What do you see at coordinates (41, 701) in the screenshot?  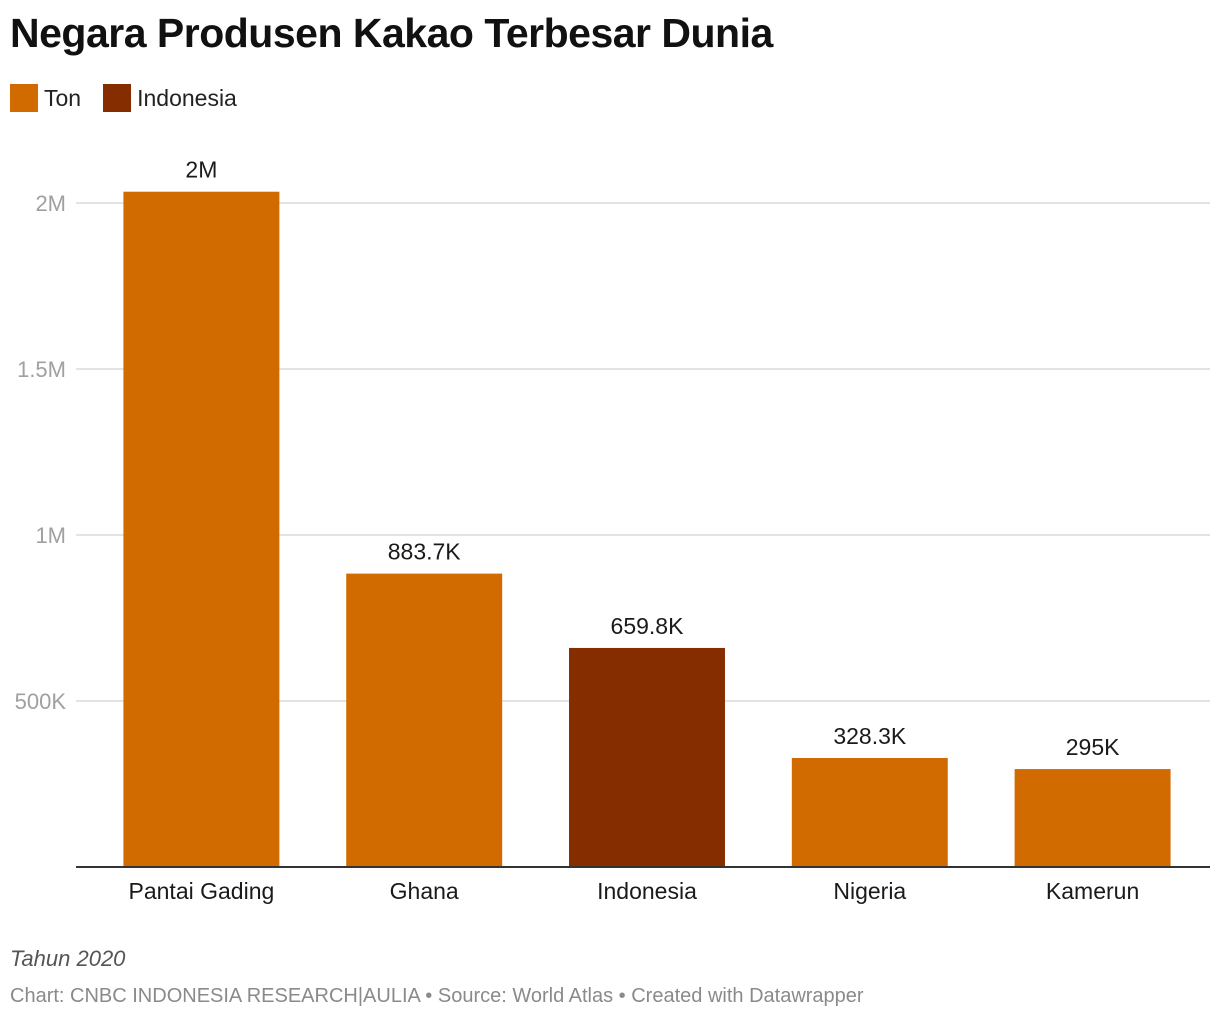 I see `y-tick-label-0: 500K` at bounding box center [41, 701].